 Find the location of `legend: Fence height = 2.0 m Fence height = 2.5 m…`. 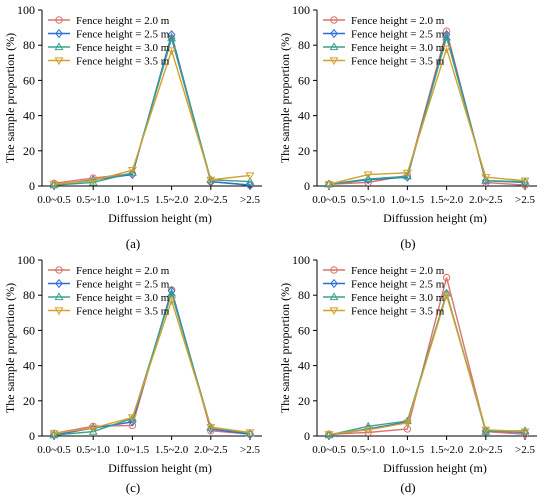

legend: Fence height = 2.0 m Fence height = 2.5 m… is located at coordinates (384, 41).